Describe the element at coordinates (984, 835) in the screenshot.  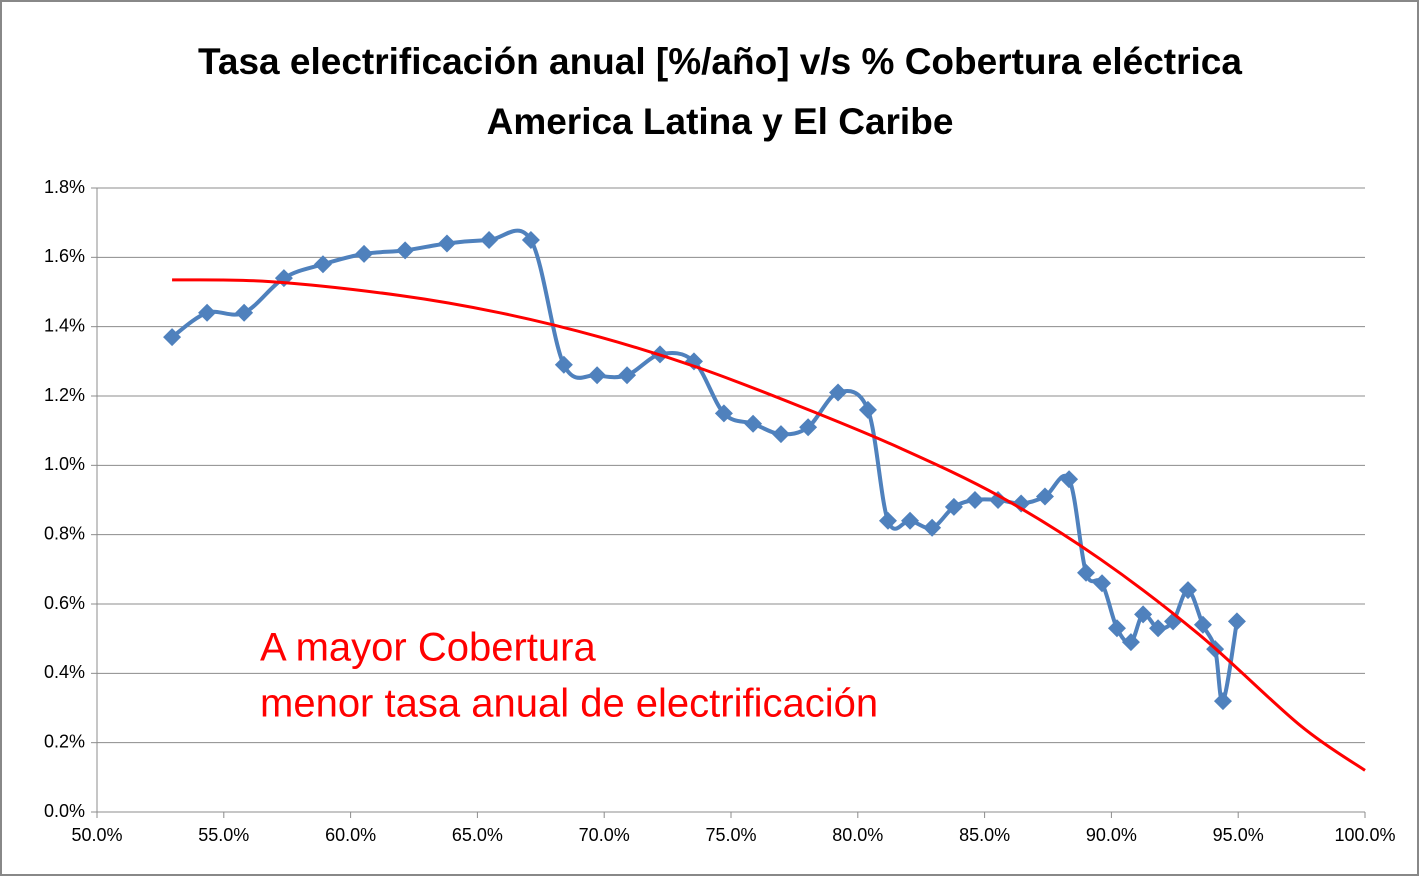
I see `x-tick-label: 85.0%` at that location.